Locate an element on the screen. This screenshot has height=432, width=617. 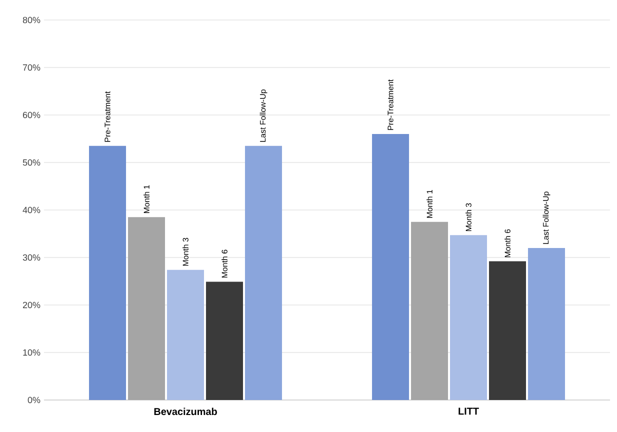
y-tick-label: 50% is located at coordinates (31, 162).